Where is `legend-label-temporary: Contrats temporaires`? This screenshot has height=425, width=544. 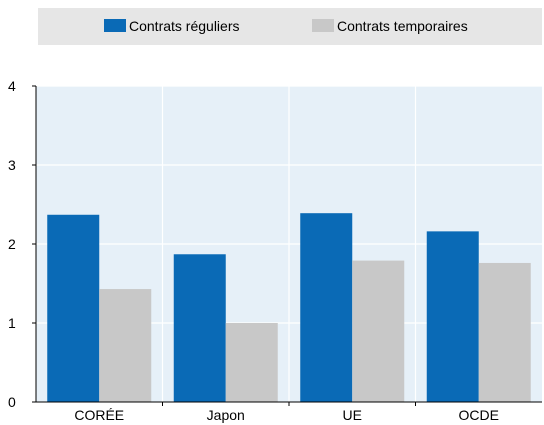
legend-label-temporary: Contrats temporaires is located at coordinates (402, 26).